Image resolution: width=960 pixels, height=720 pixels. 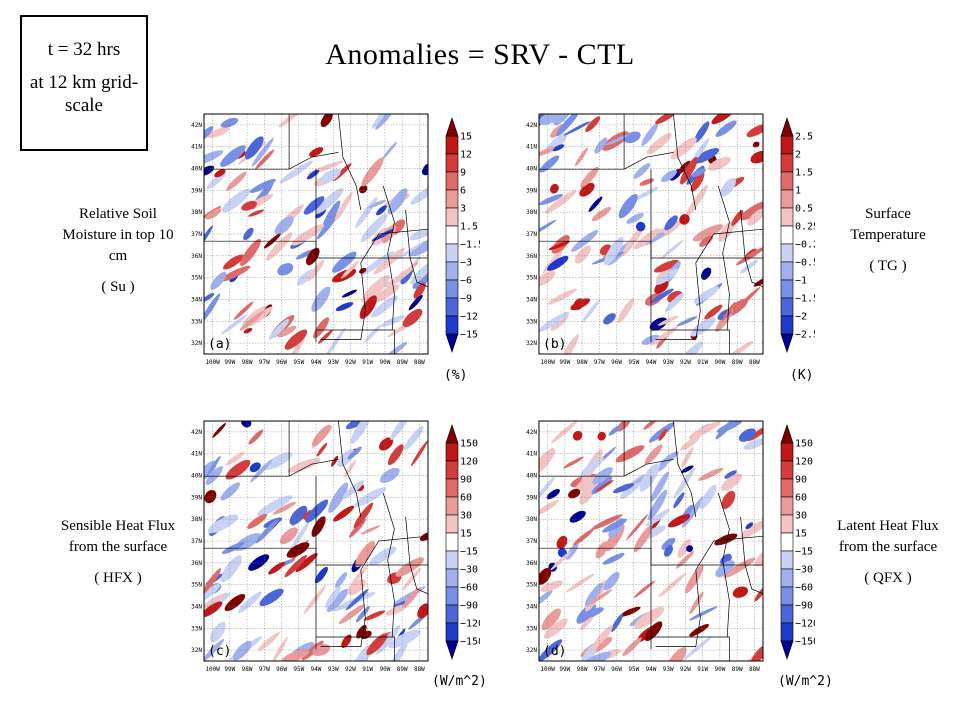 I want to click on unit-label-d: (W/m^2), so click(x=805, y=681).